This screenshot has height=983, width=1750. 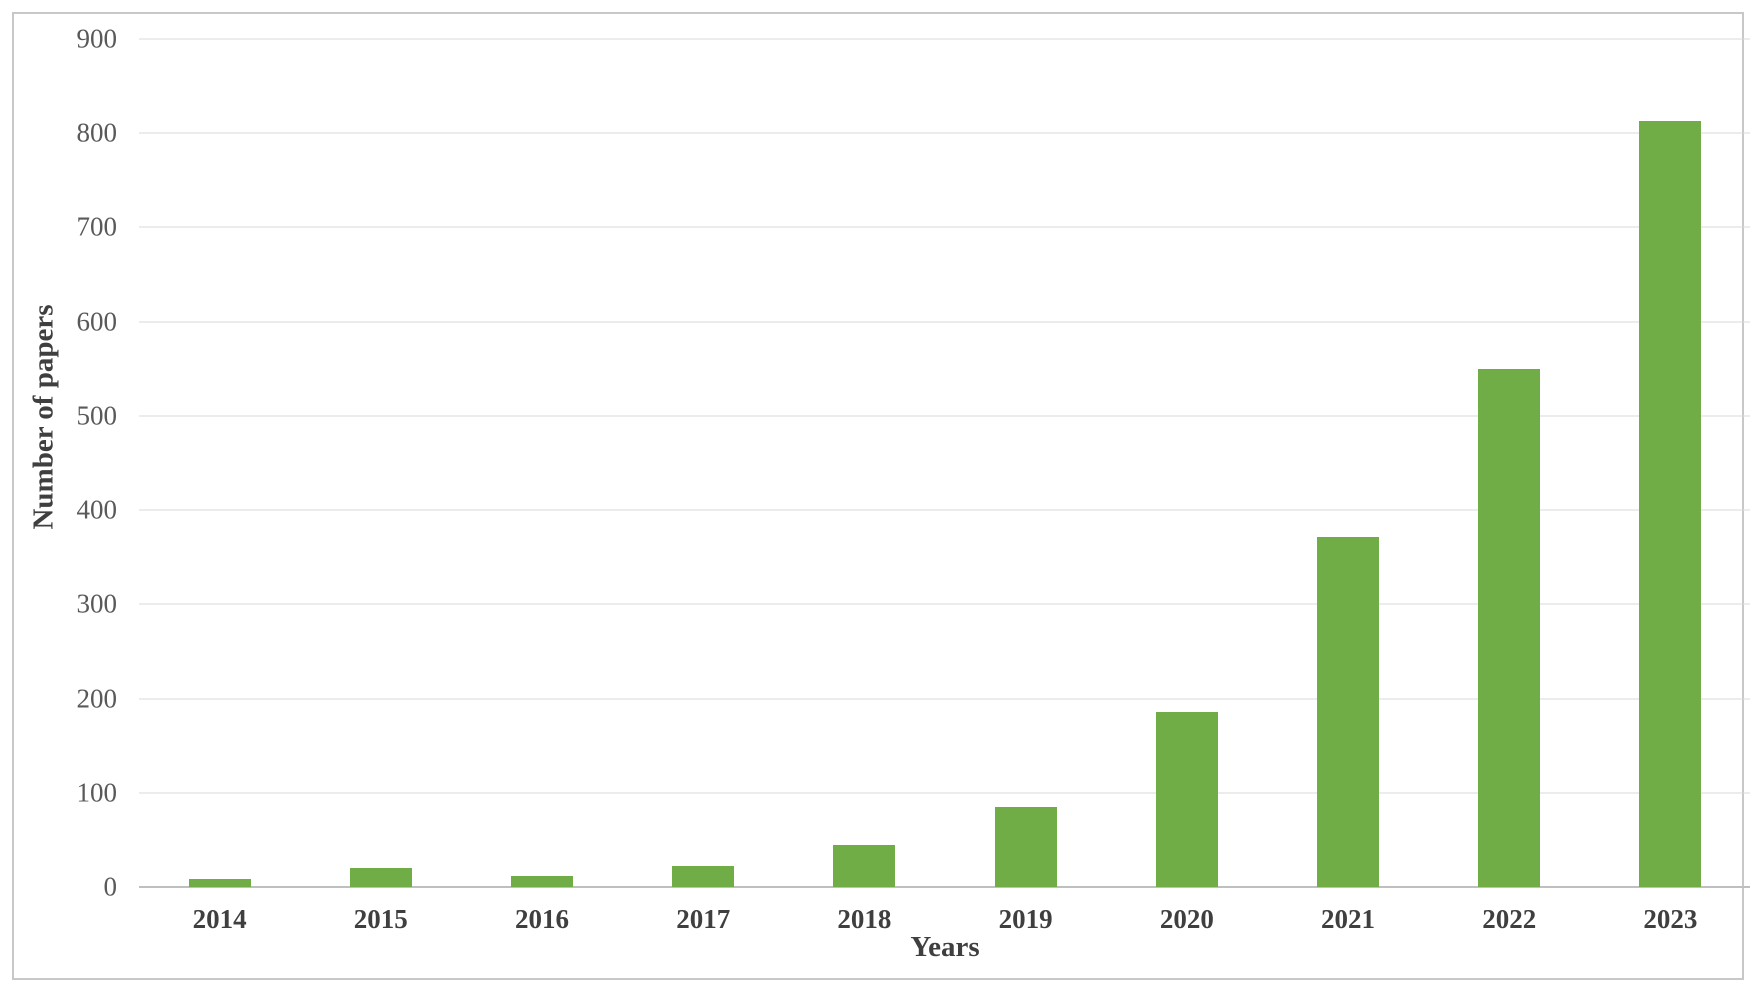 What do you see at coordinates (1348, 919) in the screenshot?
I see `x-tick-label-2021: 2021` at bounding box center [1348, 919].